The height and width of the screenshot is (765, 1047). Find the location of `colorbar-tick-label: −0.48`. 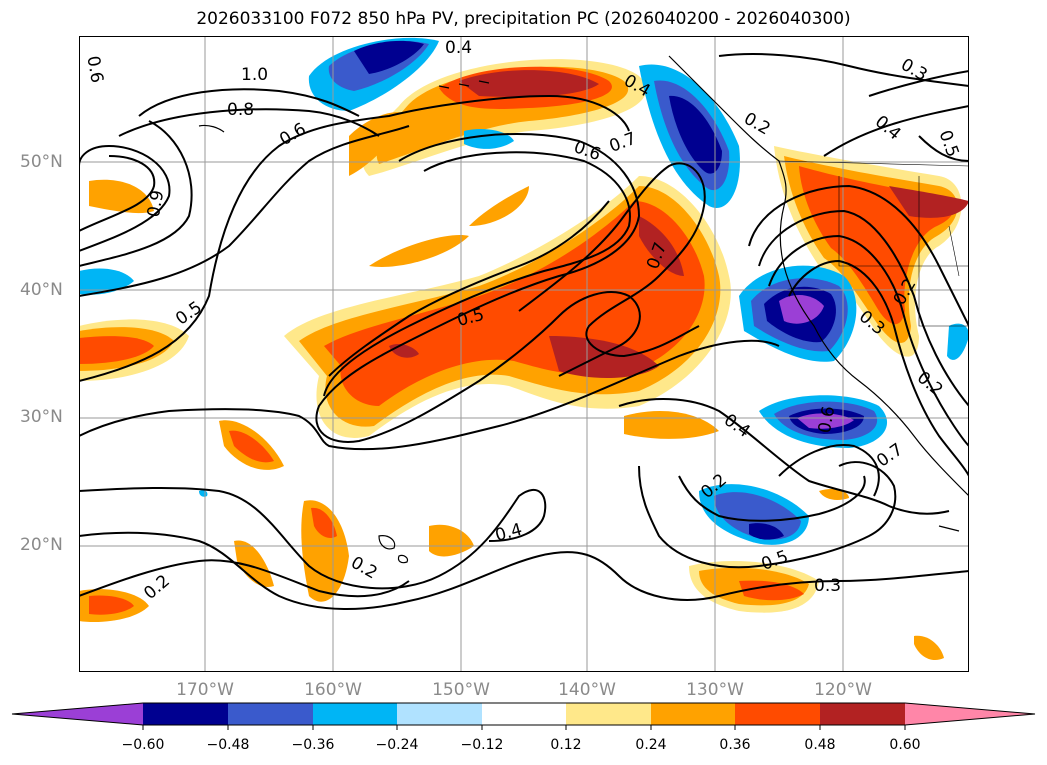

colorbar-tick-label: −0.48 is located at coordinates (228, 745).